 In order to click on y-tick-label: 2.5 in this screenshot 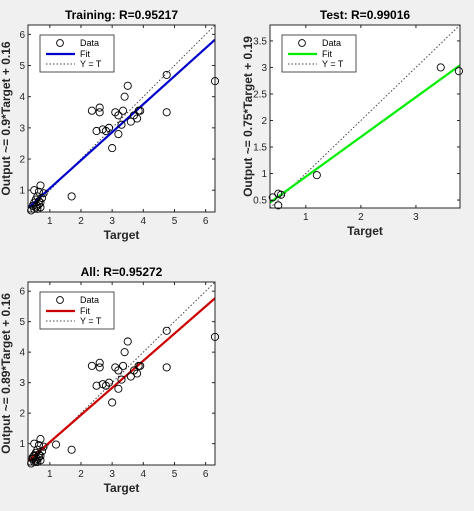, I will do `click(260, 94)`.